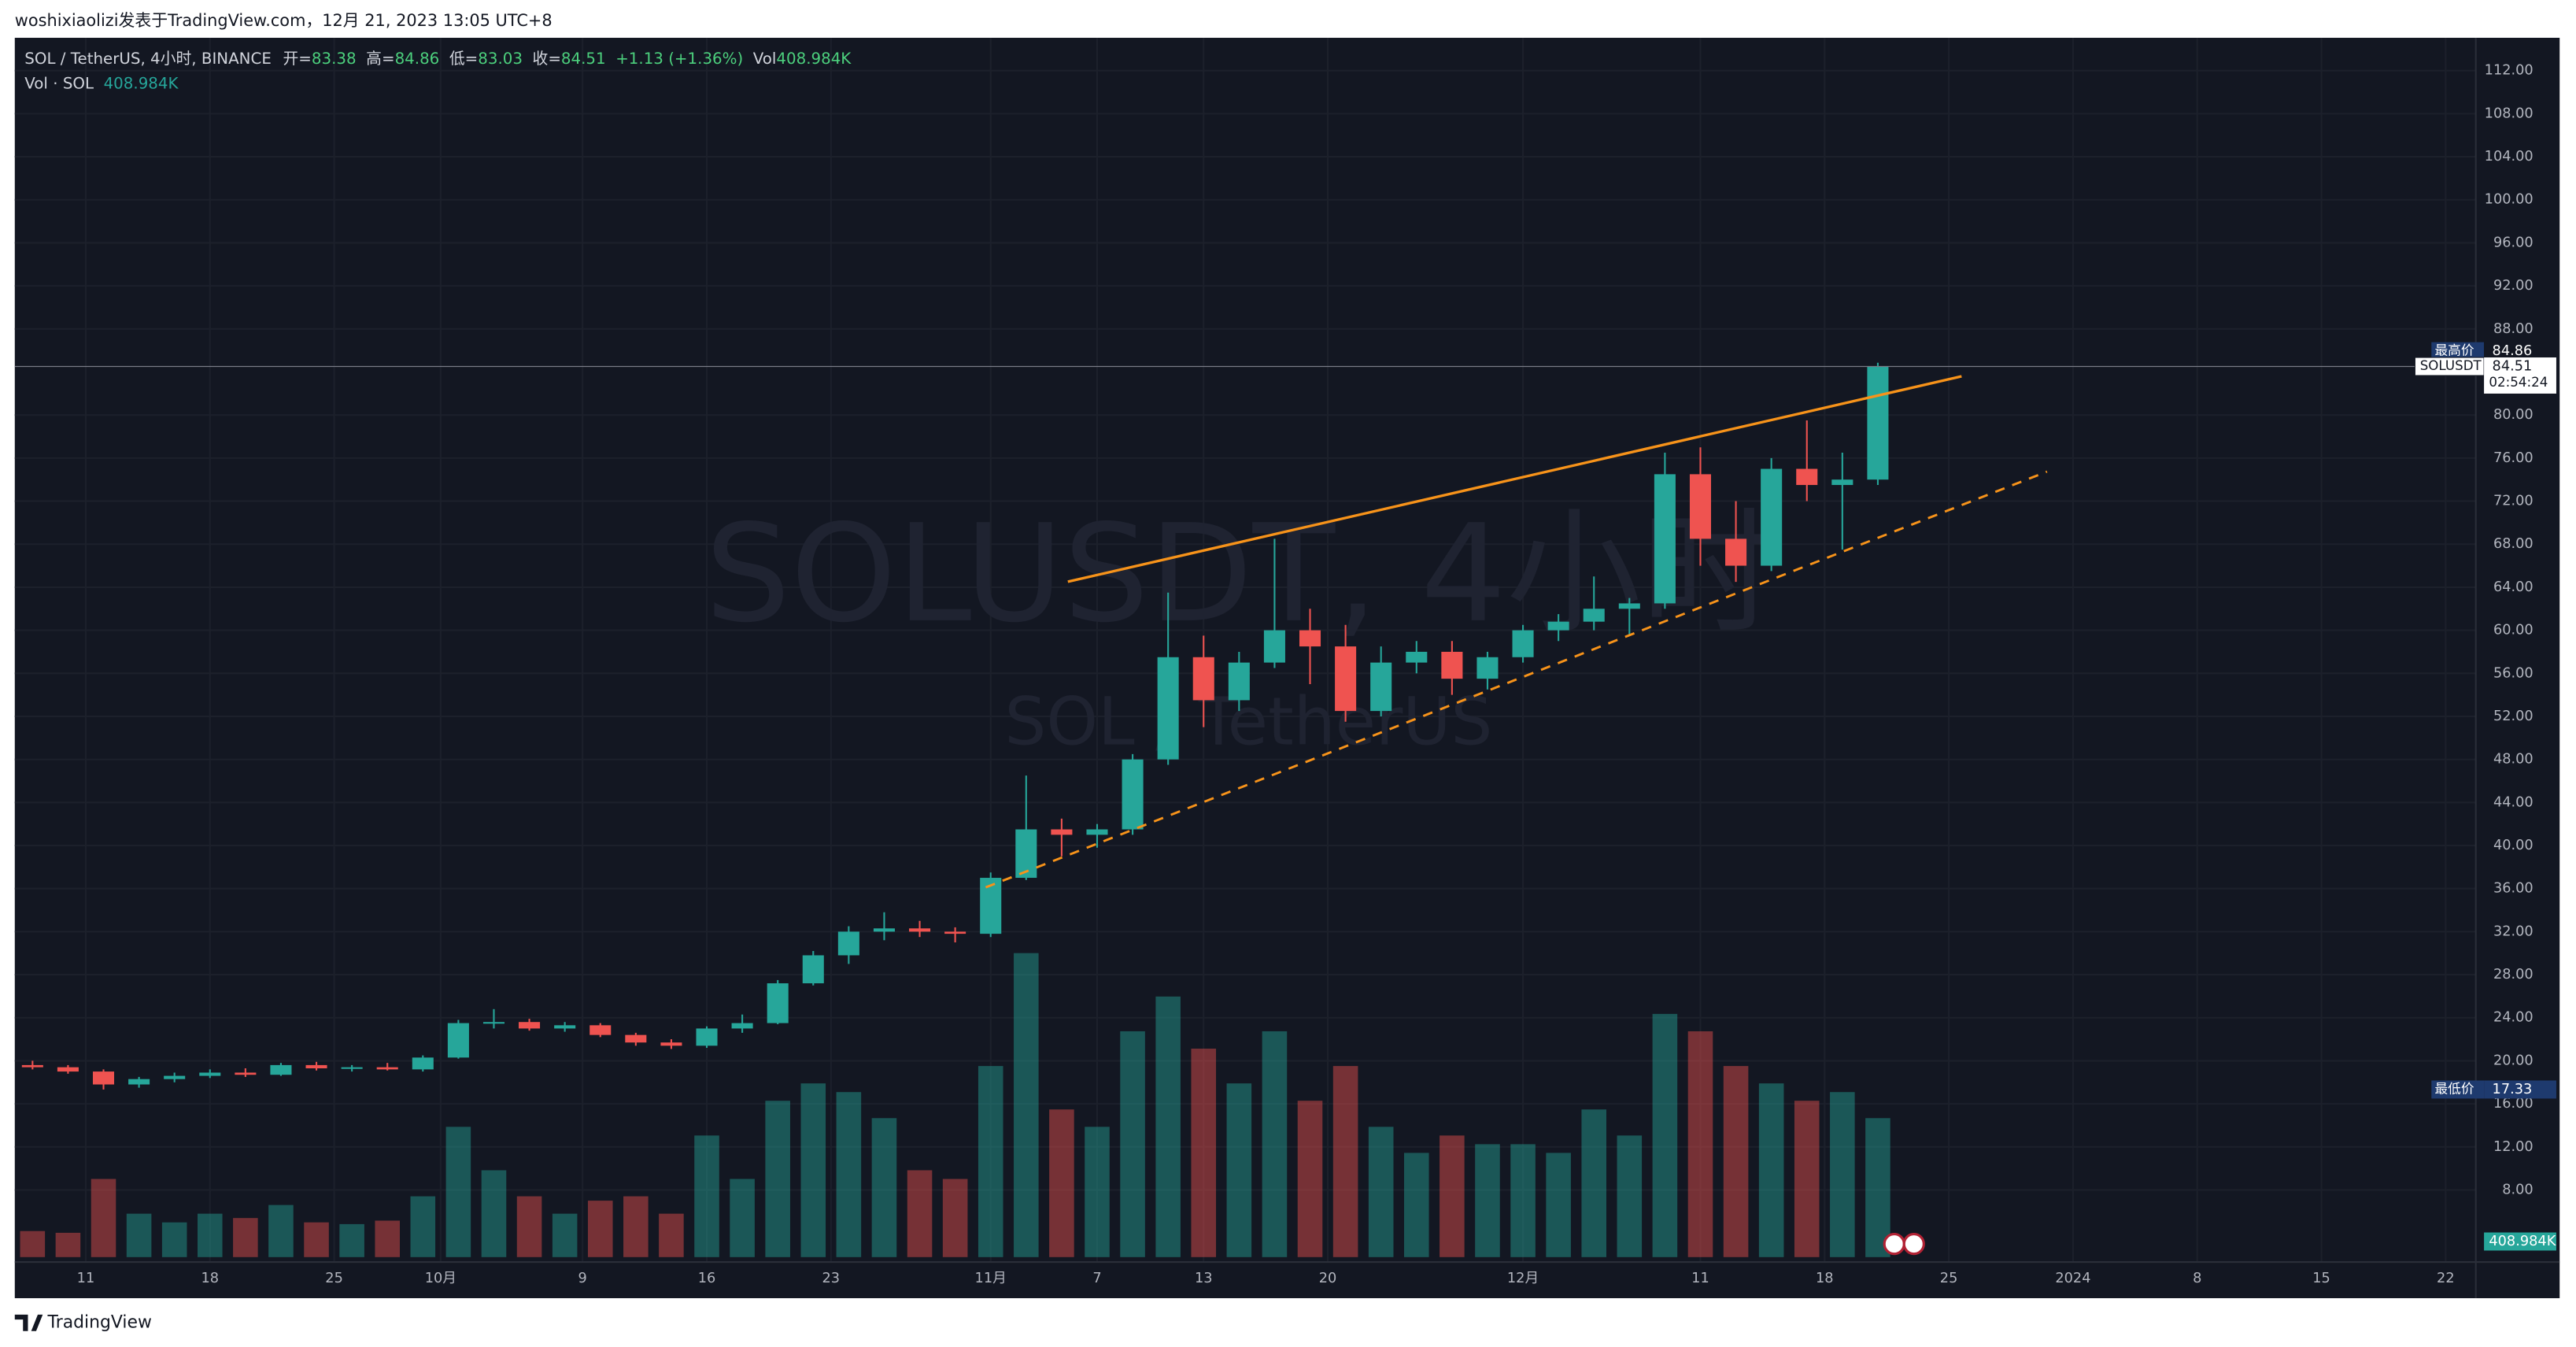 The height and width of the screenshot is (1347, 2576). Describe the element at coordinates (297, 59) in the screenshot. I see `legend-label: 开=` at that location.